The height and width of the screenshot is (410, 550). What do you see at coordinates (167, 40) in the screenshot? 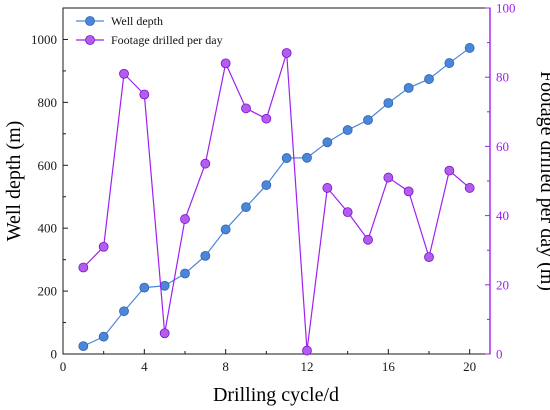
I see `legend-footage-label: Footage drilled per day` at bounding box center [167, 40].